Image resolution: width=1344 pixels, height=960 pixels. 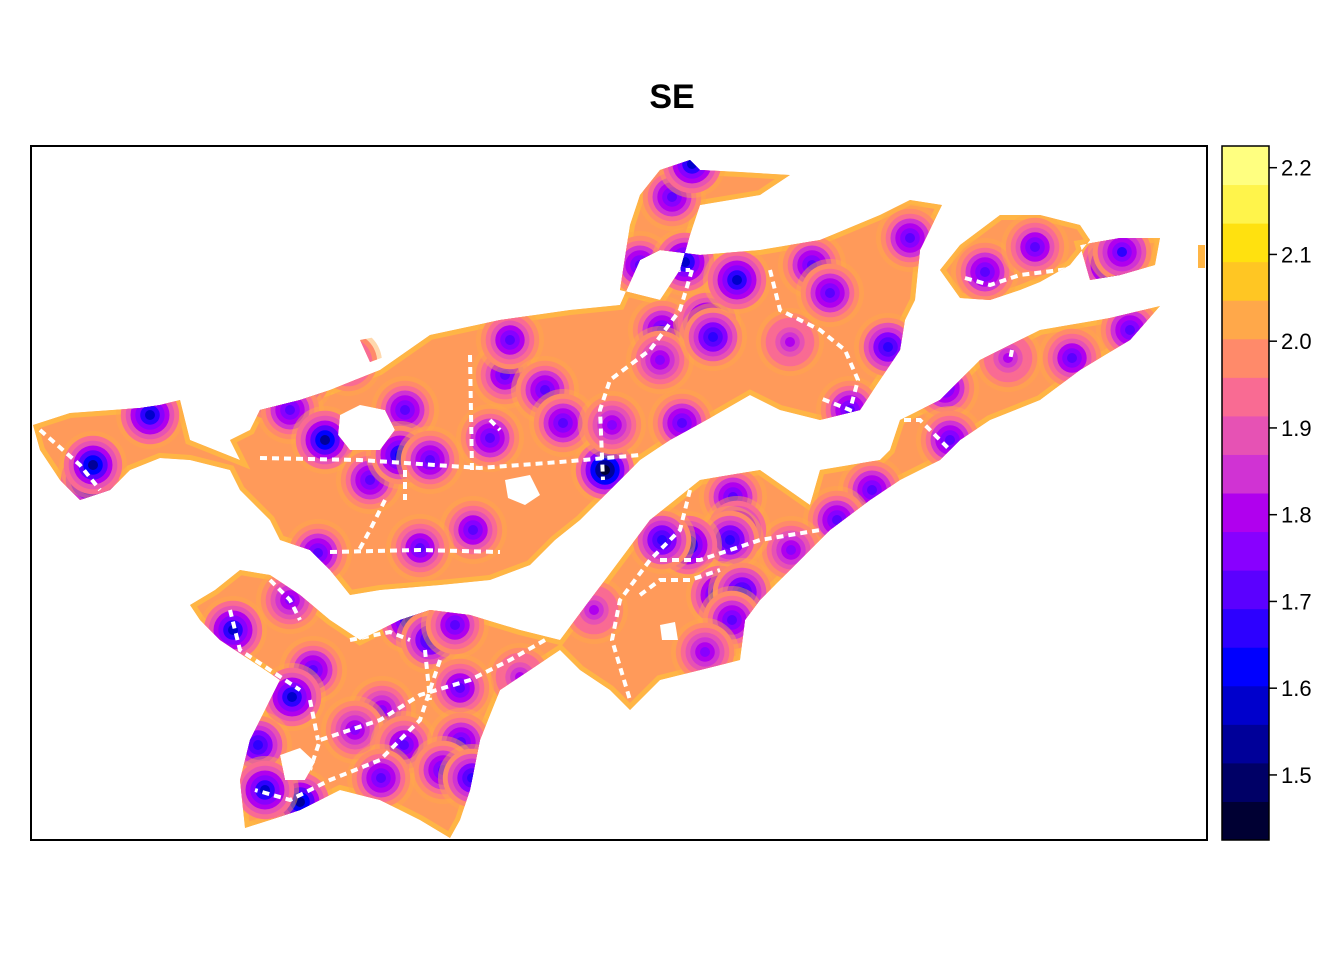 I want to click on chart-title: SE, so click(x=672, y=97).